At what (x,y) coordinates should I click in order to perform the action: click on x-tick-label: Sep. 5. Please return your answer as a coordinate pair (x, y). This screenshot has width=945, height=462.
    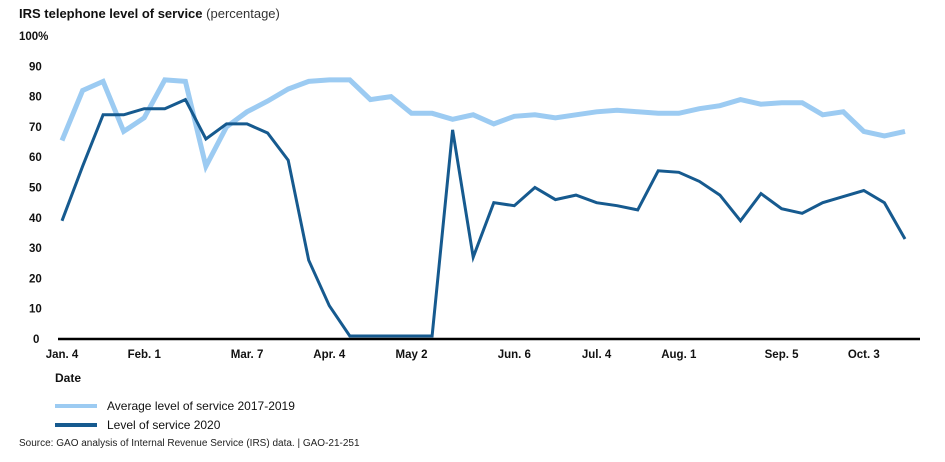
    Looking at the image, I should click on (782, 355).